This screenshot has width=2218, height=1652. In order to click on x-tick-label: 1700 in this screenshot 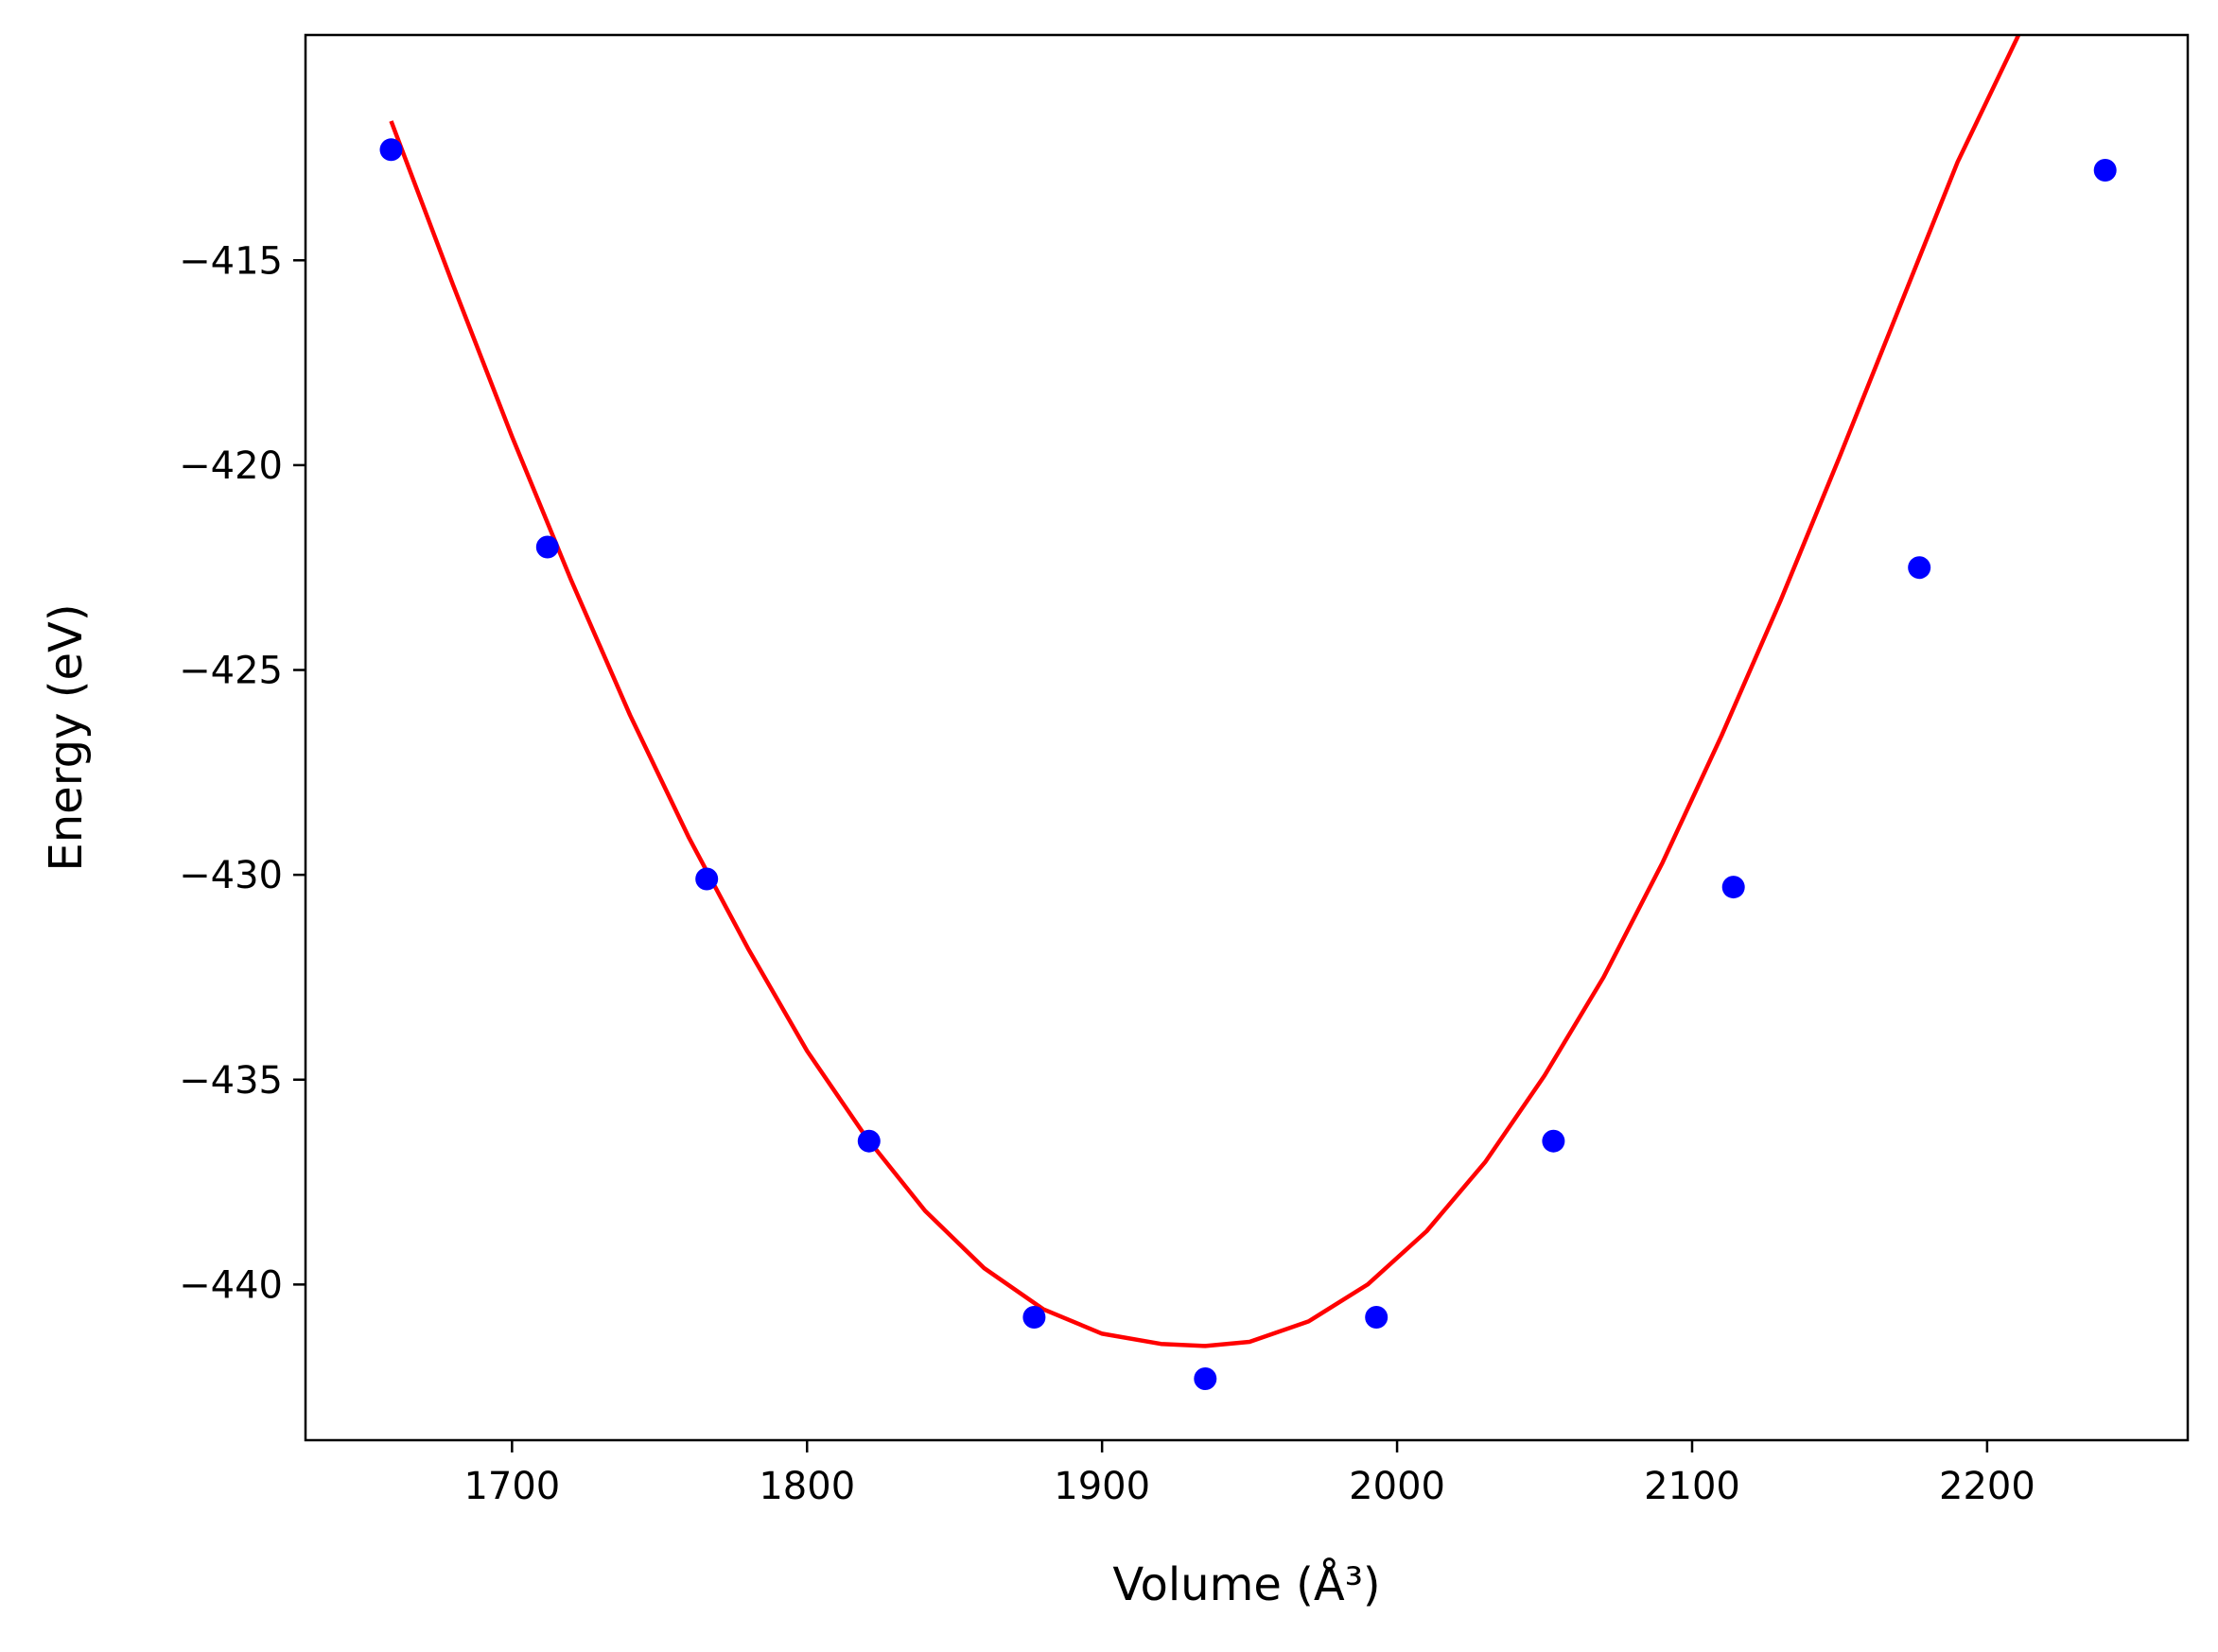, I will do `click(511, 1487)`.